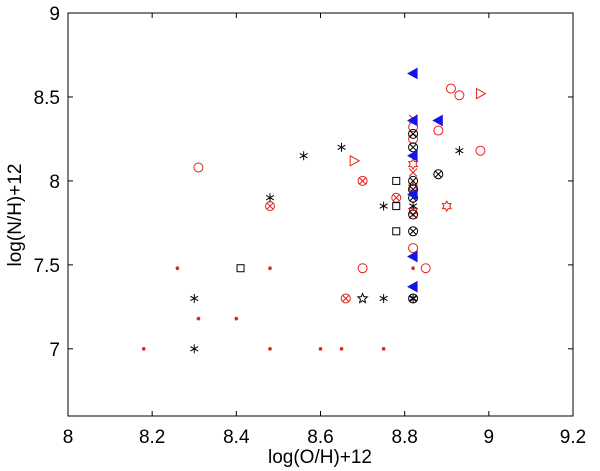 This screenshot has width=600, height=471. What do you see at coordinates (15, 215) in the screenshot?
I see `y-axis-label: log(N/H)+12` at bounding box center [15, 215].